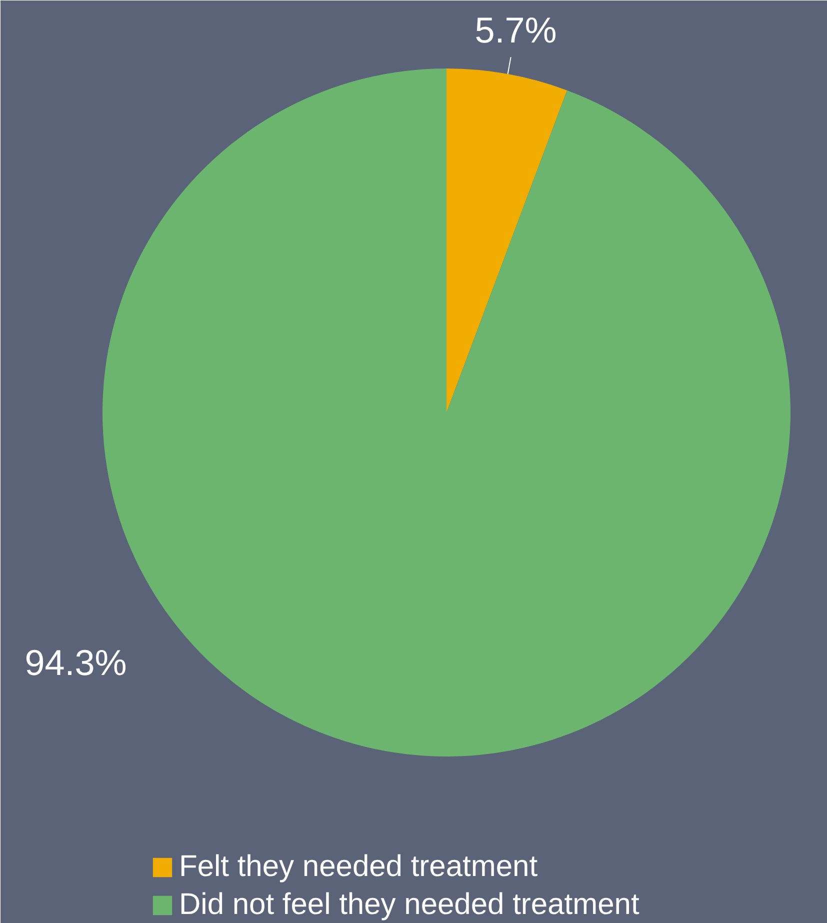  I want to click on data-label: 94.3%, so click(75, 663).